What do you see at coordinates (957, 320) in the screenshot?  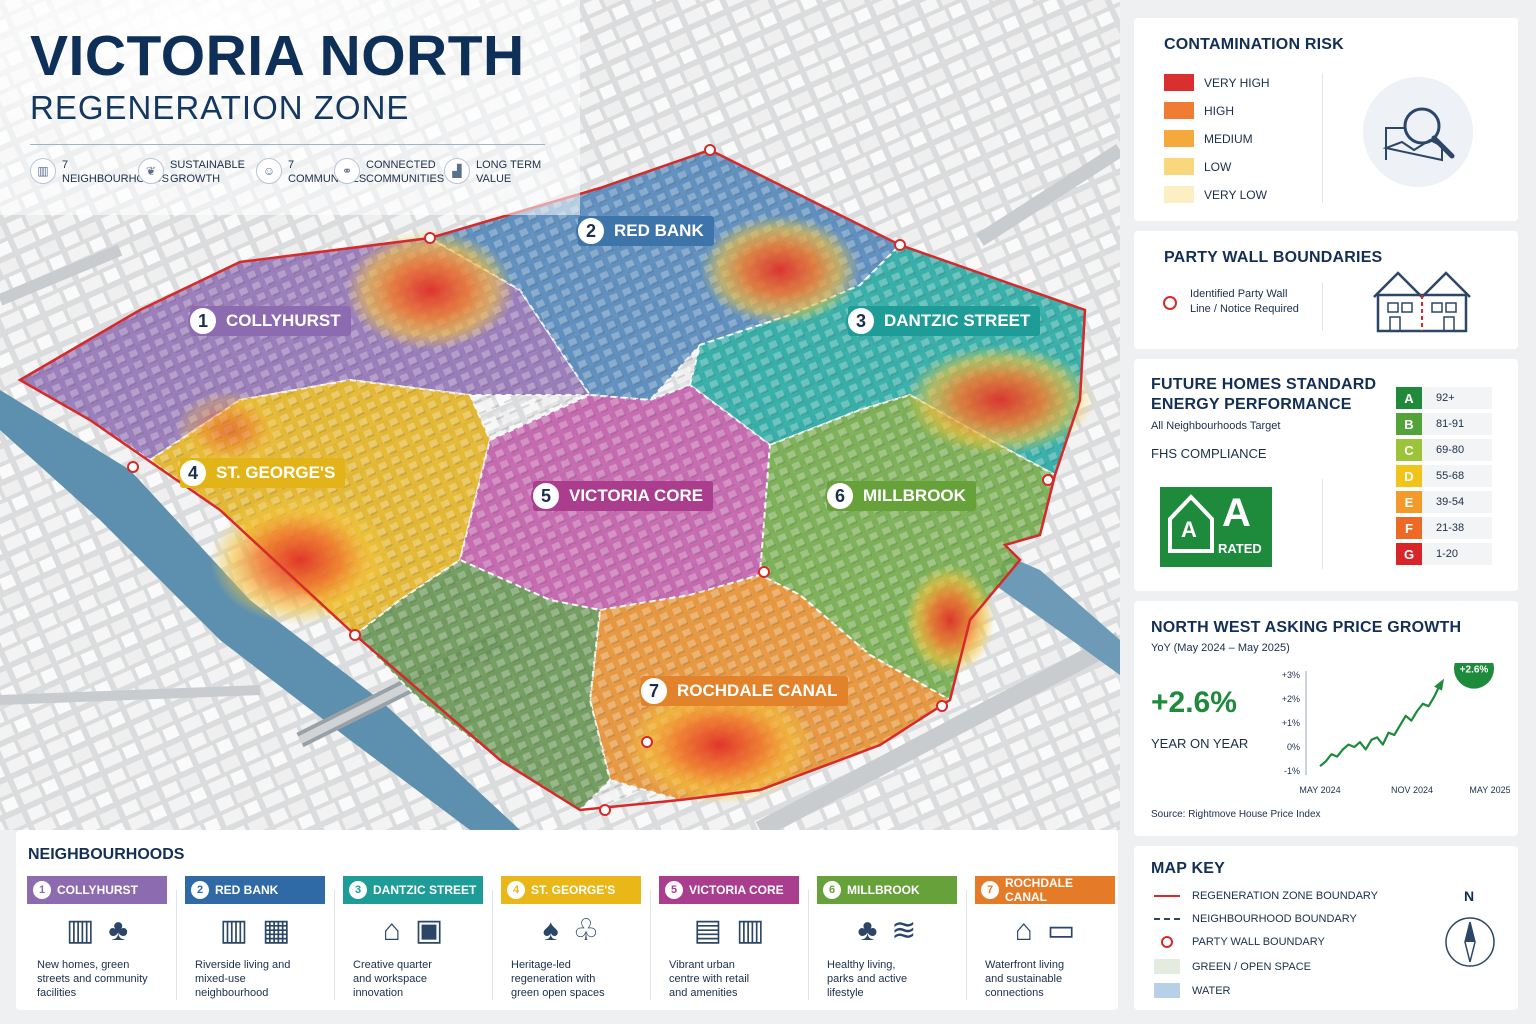 I see `map-label-name: DANTZIC STREET` at bounding box center [957, 320].